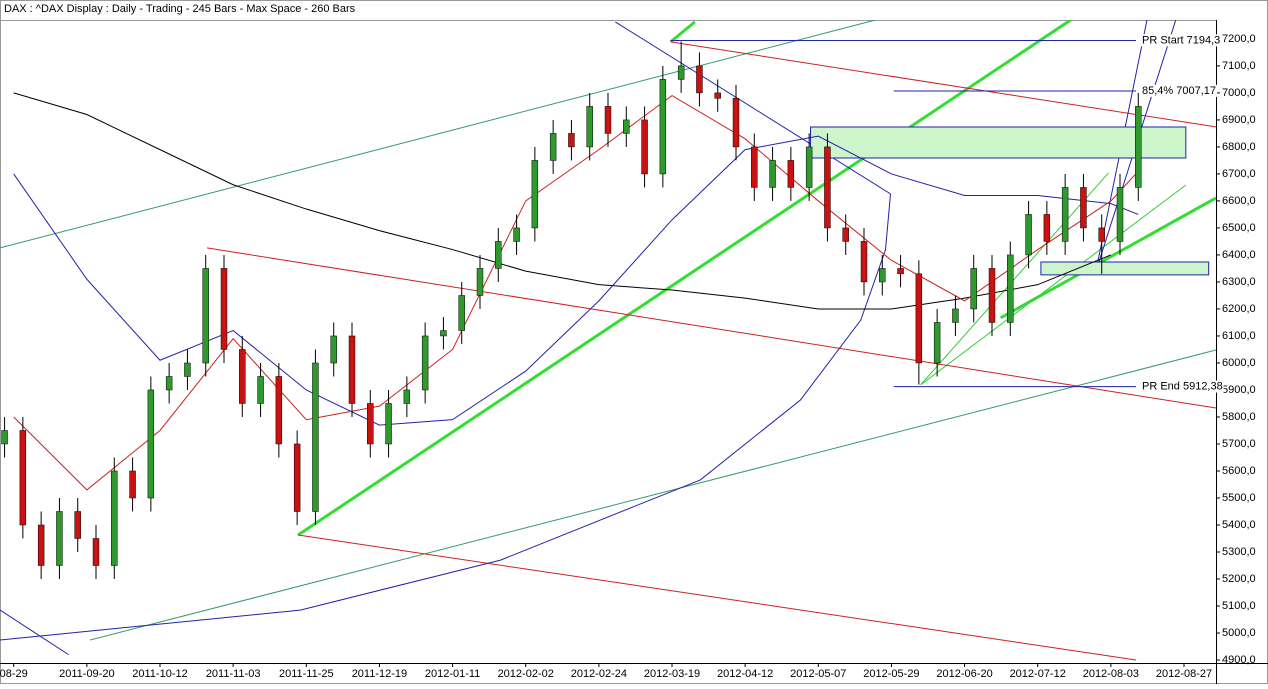  I want to click on y-tick-label: 6900,0, so click(1239, 120).